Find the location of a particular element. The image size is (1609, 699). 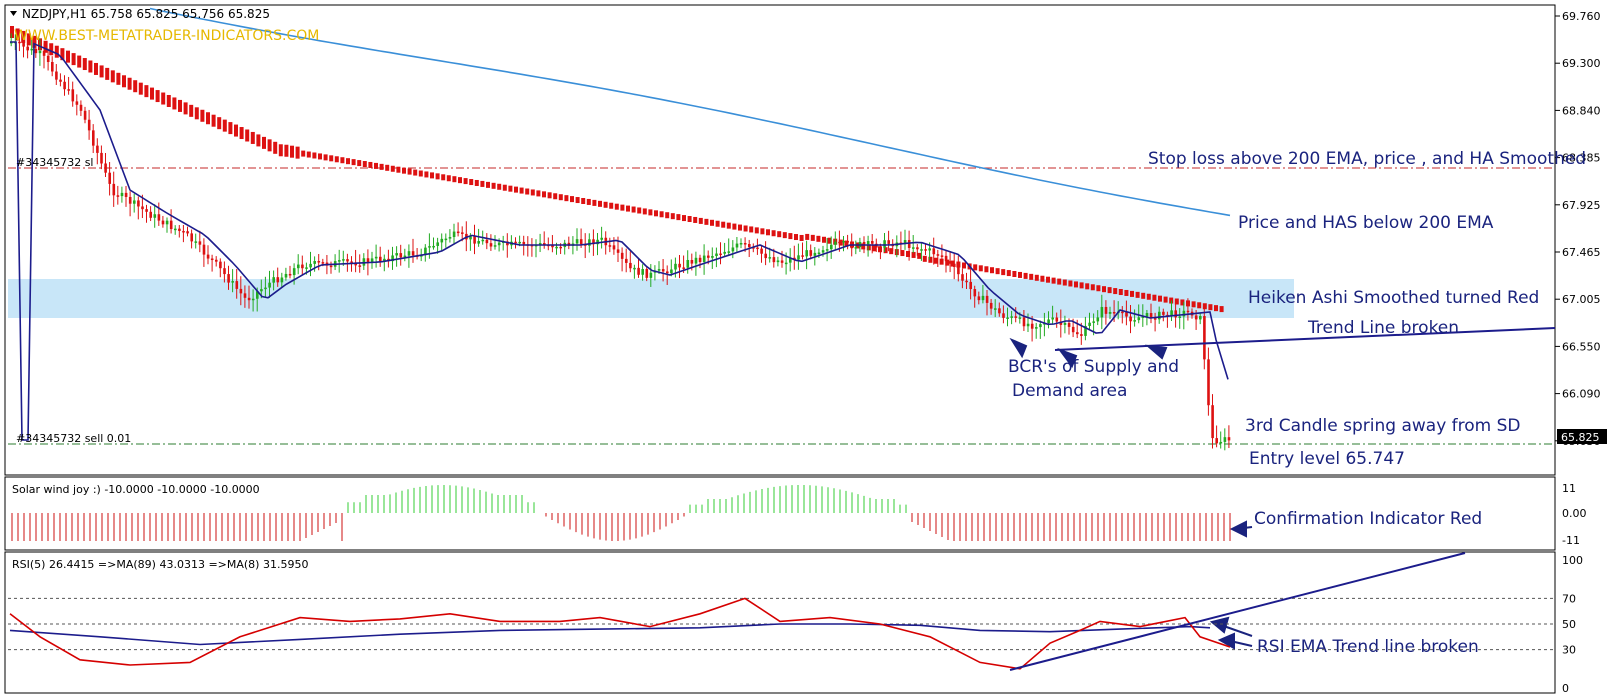

solar-tick-label: 0.00 is located at coordinates (1574, 513).